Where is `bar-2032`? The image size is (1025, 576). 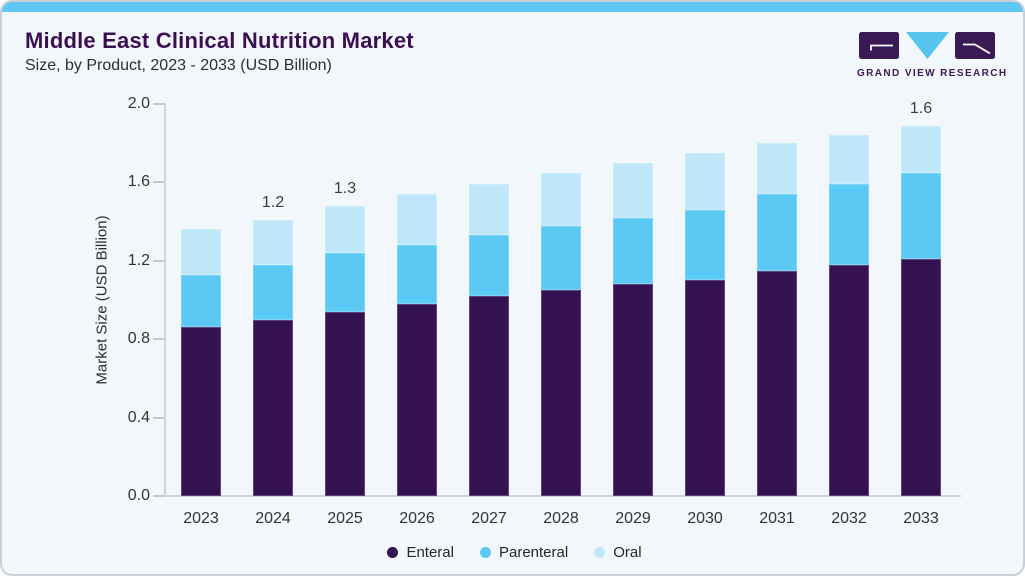 bar-2032 is located at coordinates (849, 315).